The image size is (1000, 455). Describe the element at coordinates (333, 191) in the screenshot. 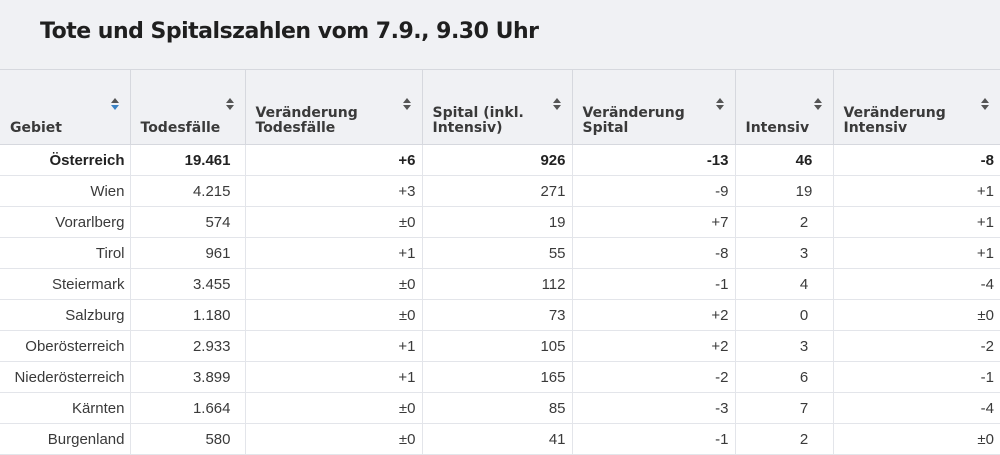

I see `table-cell-veraenderung-todesfaelle: +3` at that location.